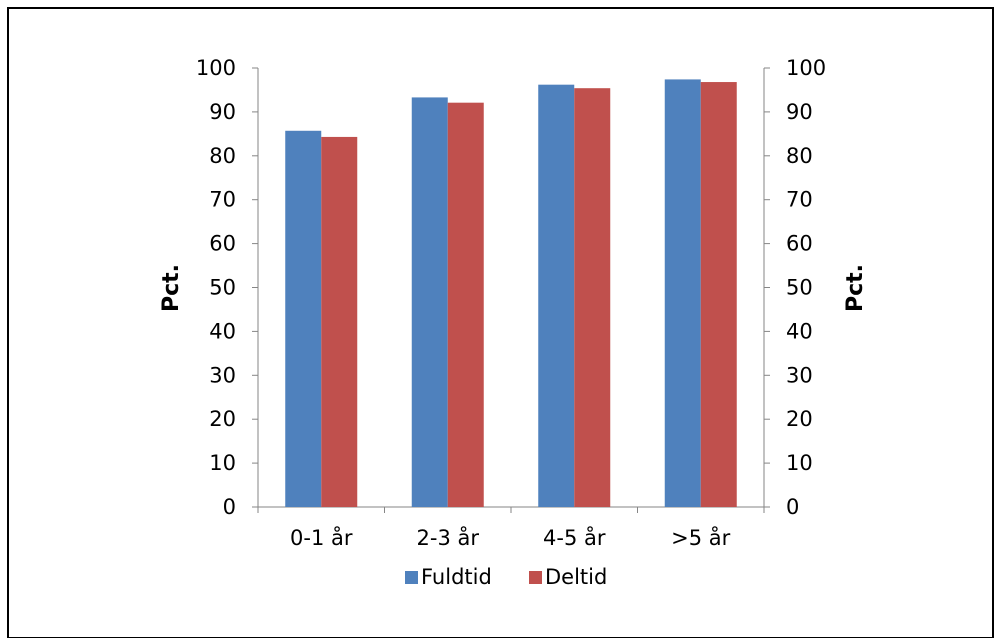 This screenshot has height=638, width=1001. What do you see at coordinates (799, 244) in the screenshot?
I see `y-tick-label-right: 60` at bounding box center [799, 244].